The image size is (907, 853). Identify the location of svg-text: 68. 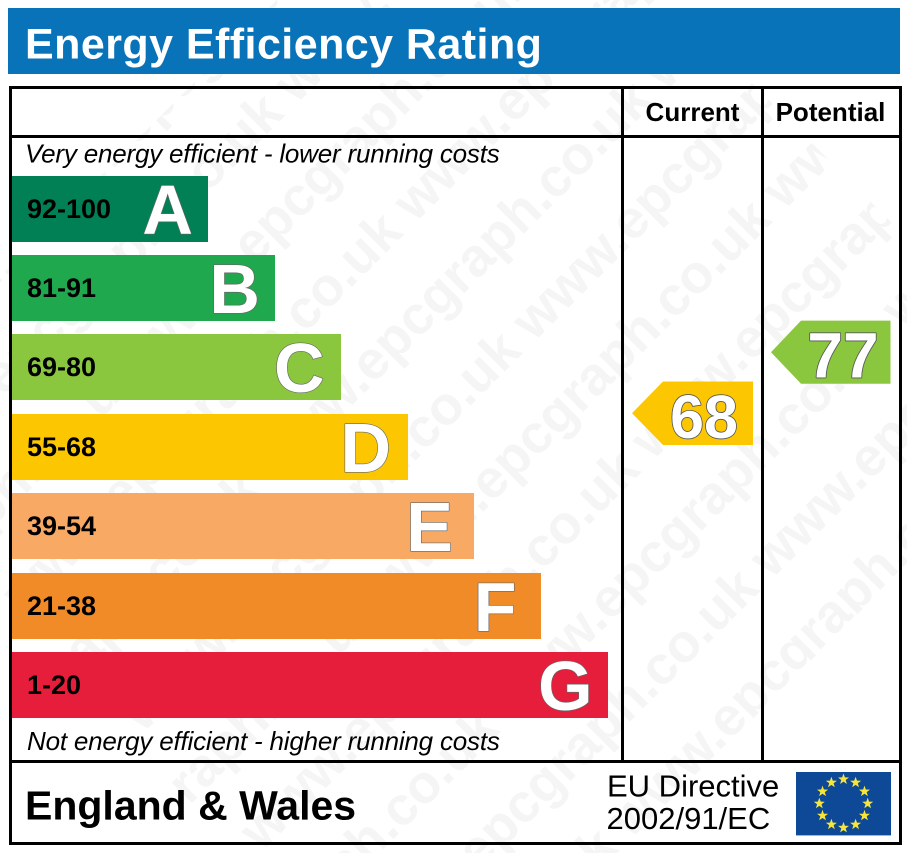
(704, 417).